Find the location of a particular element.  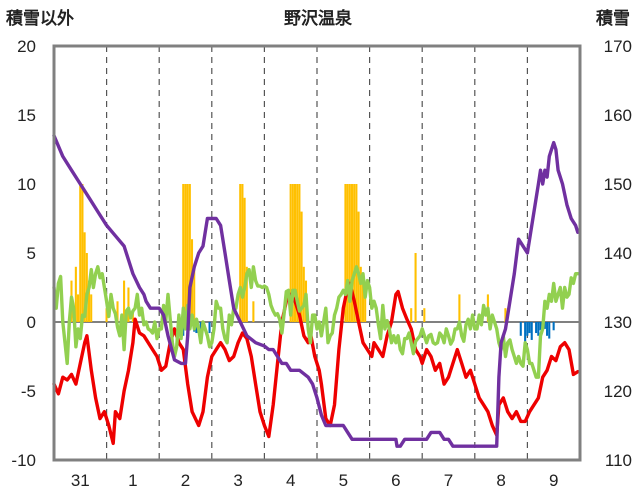

y-left-title: 積雪以外 is located at coordinates (40, 18).